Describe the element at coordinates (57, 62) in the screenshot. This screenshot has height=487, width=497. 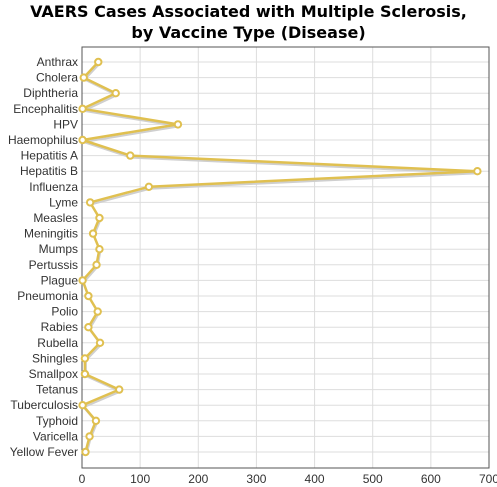
I see `y-tick-label: Anthrax` at that location.